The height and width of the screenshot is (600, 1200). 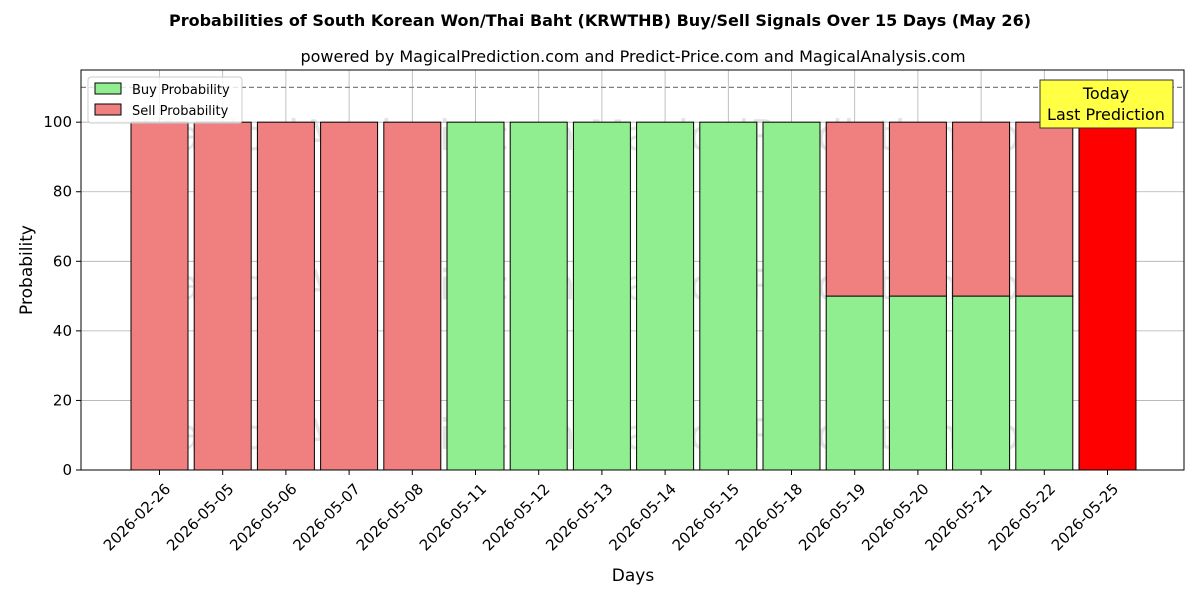 What do you see at coordinates (895, 517) in the screenshot?
I see `x-tick-label: 2026-05-20` at bounding box center [895, 517].